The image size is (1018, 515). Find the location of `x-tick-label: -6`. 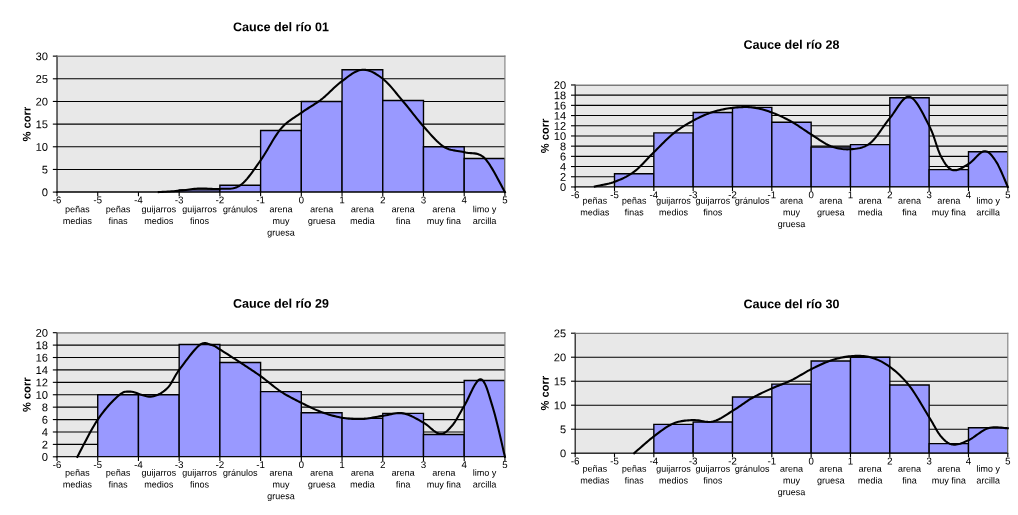

x-tick-label: -6 is located at coordinates (575, 461).